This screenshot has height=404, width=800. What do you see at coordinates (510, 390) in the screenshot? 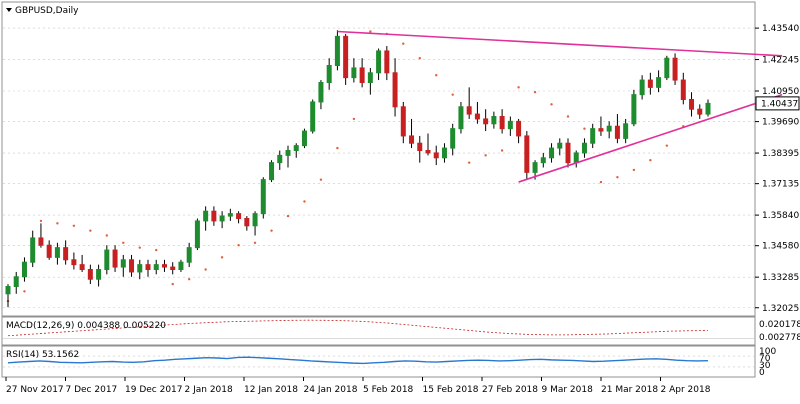
I see `time-tick-label: 27 Feb 2018` at bounding box center [510, 390].